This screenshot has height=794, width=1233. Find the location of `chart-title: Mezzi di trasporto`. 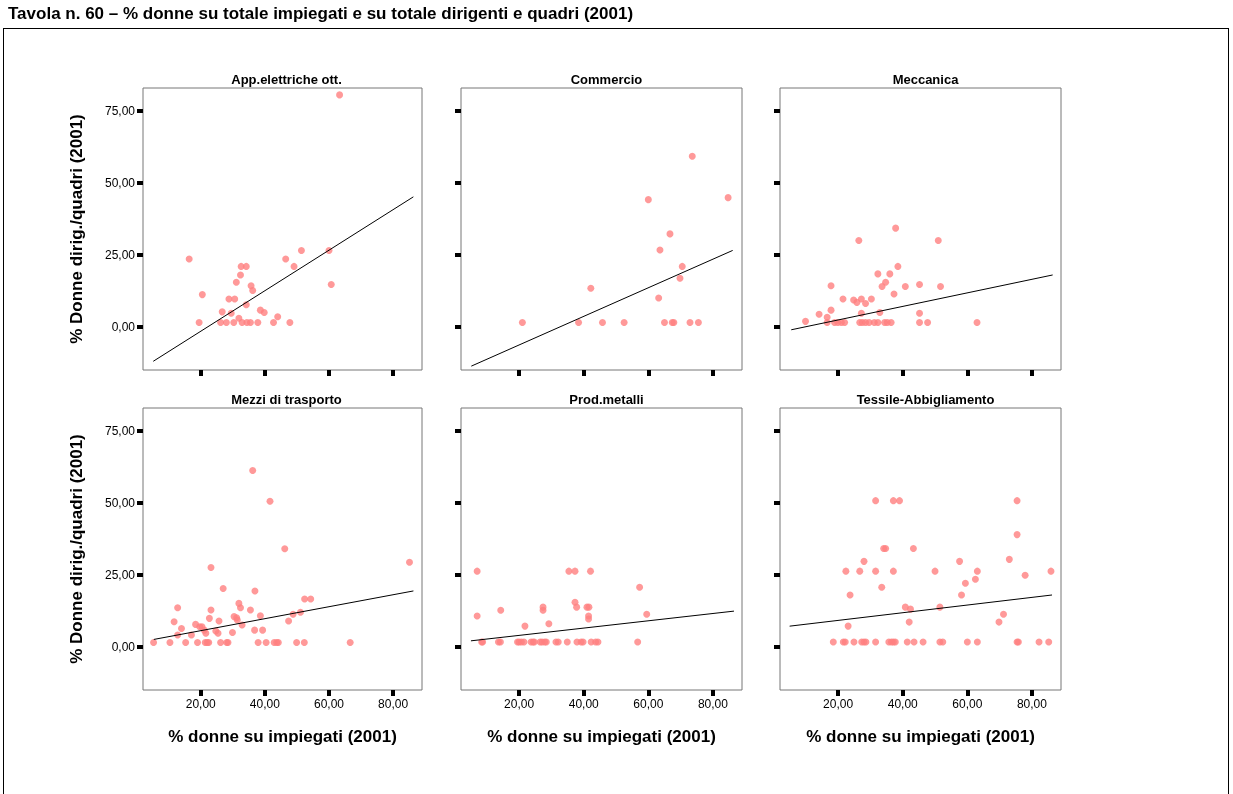

chart-title: Mezzi di trasporto is located at coordinates (286, 399).